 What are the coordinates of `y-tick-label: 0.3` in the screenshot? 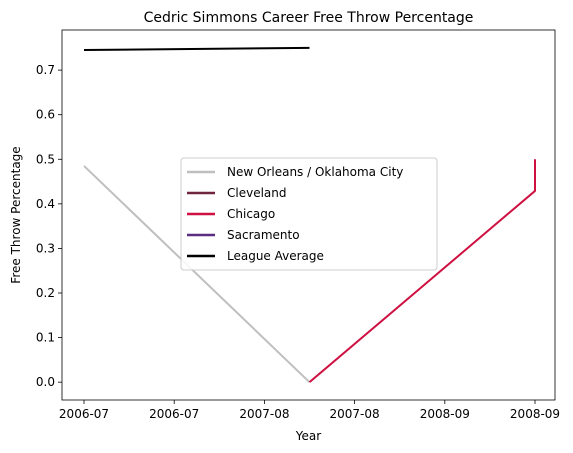 It's located at (45, 248).